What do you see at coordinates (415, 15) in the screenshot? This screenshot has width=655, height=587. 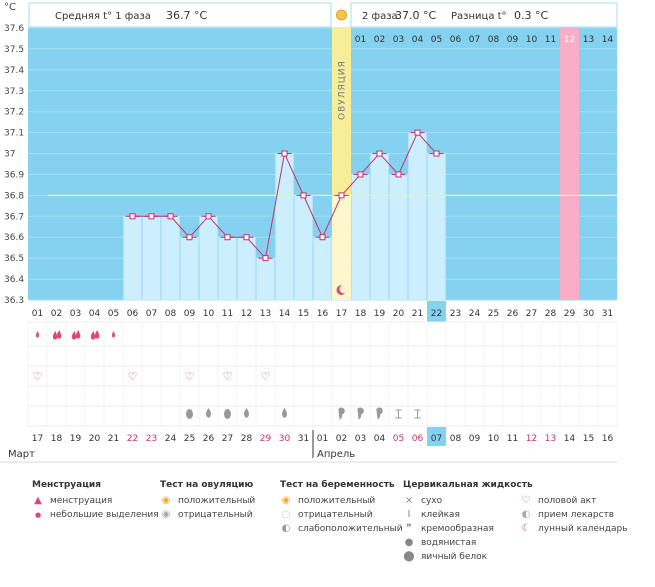 I see `phase2-value: 37.0 °C` at bounding box center [415, 15].